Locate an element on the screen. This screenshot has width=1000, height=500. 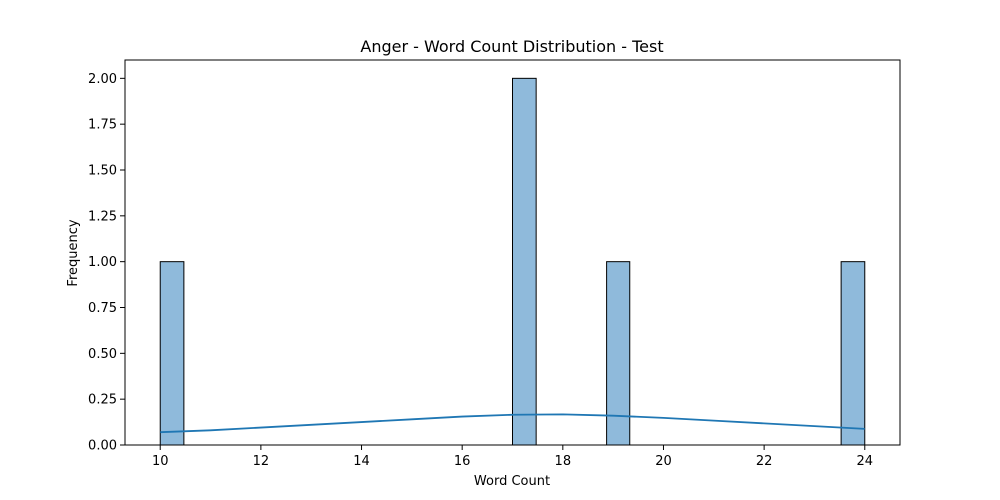
y-tick-label: 0.25 is located at coordinates (102, 400).